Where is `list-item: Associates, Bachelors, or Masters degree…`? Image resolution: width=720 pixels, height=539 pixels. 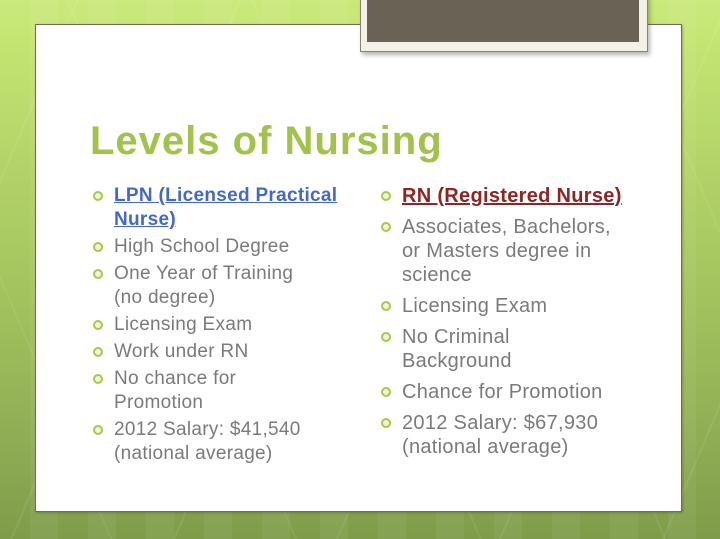
list-item: Associates, Bachelors, or Masters degree… is located at coordinates (523, 251).